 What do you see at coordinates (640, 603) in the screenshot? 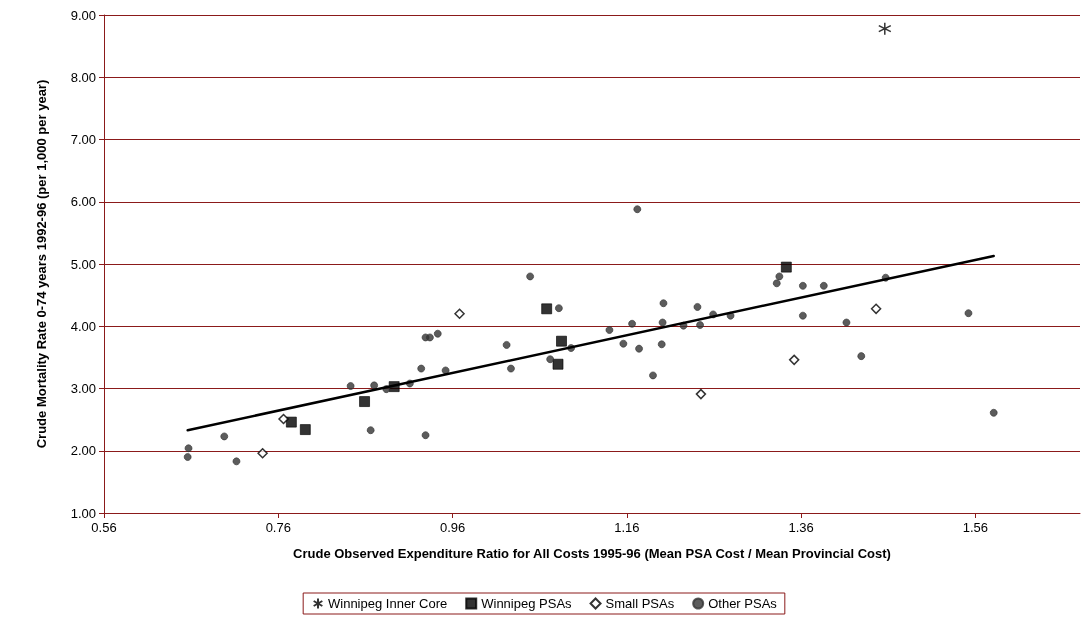
I see `legend-label: Small PSAs` at bounding box center [640, 603].